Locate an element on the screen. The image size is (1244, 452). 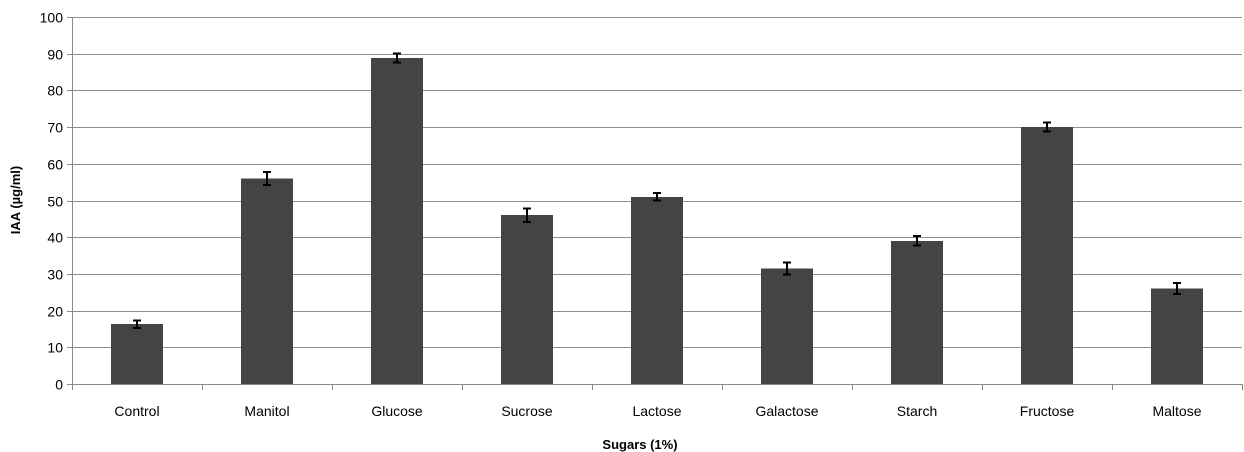
bar-starch is located at coordinates (917, 312).